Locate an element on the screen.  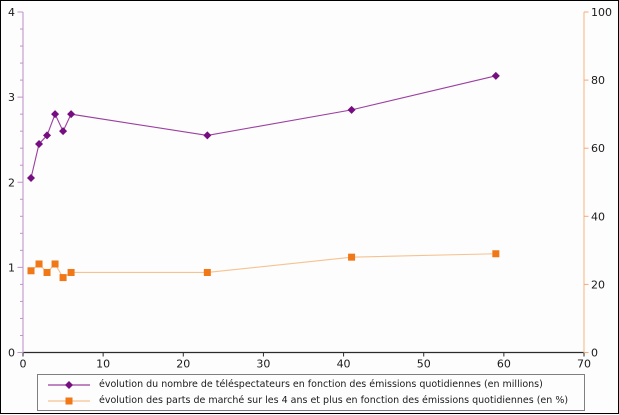
x-tick-label: 40 is located at coordinates (344, 364).